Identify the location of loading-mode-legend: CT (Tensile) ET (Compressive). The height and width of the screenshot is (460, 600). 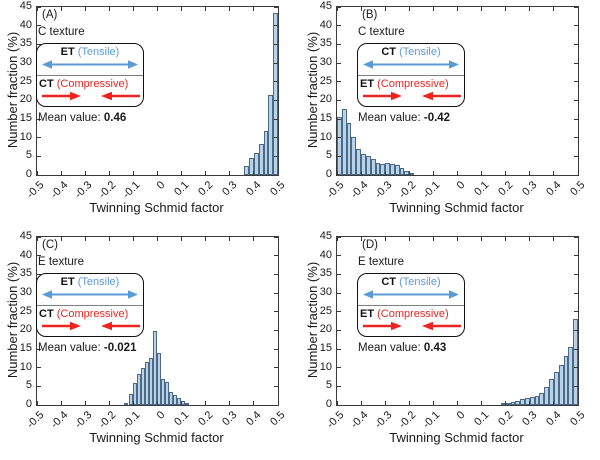
(411, 75).